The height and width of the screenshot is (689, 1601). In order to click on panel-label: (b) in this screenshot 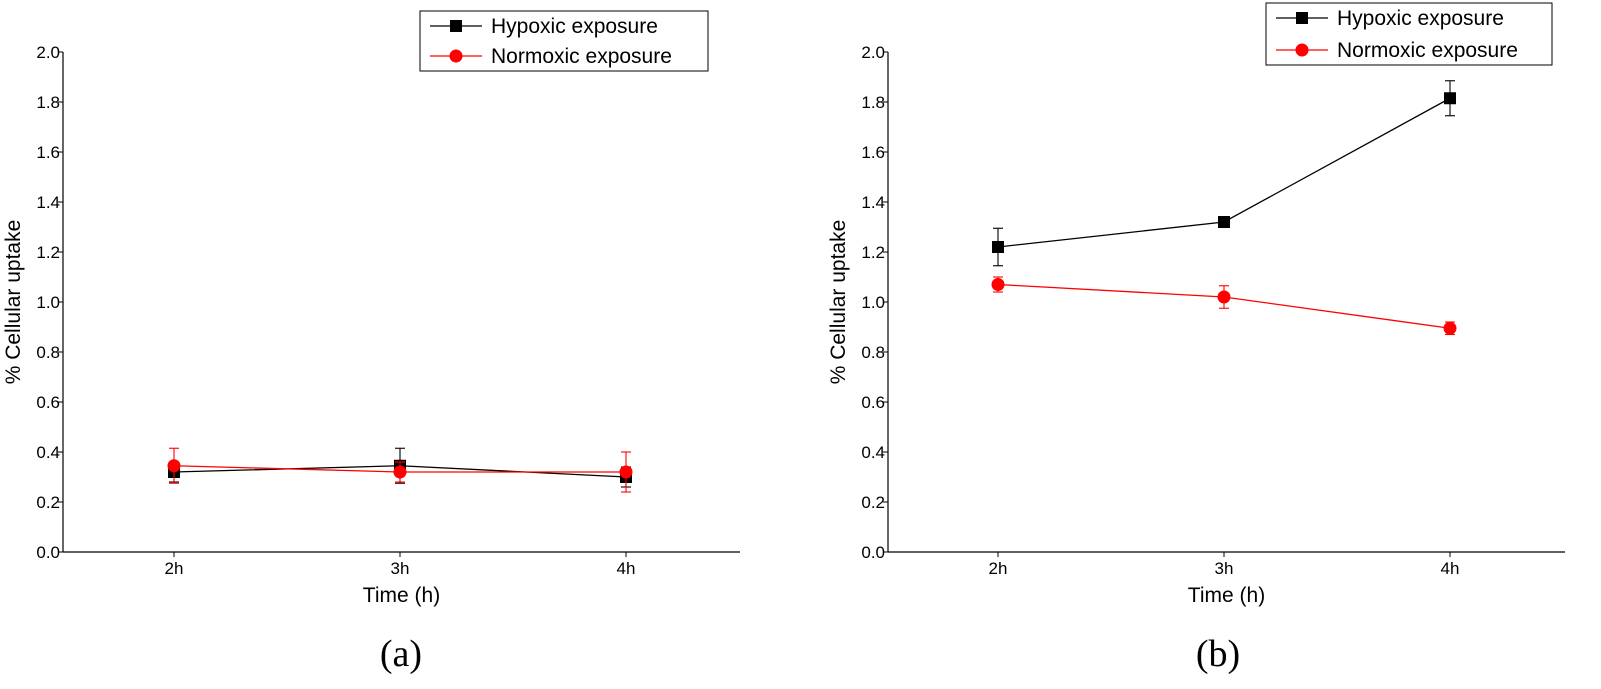, I will do `click(1218, 654)`.